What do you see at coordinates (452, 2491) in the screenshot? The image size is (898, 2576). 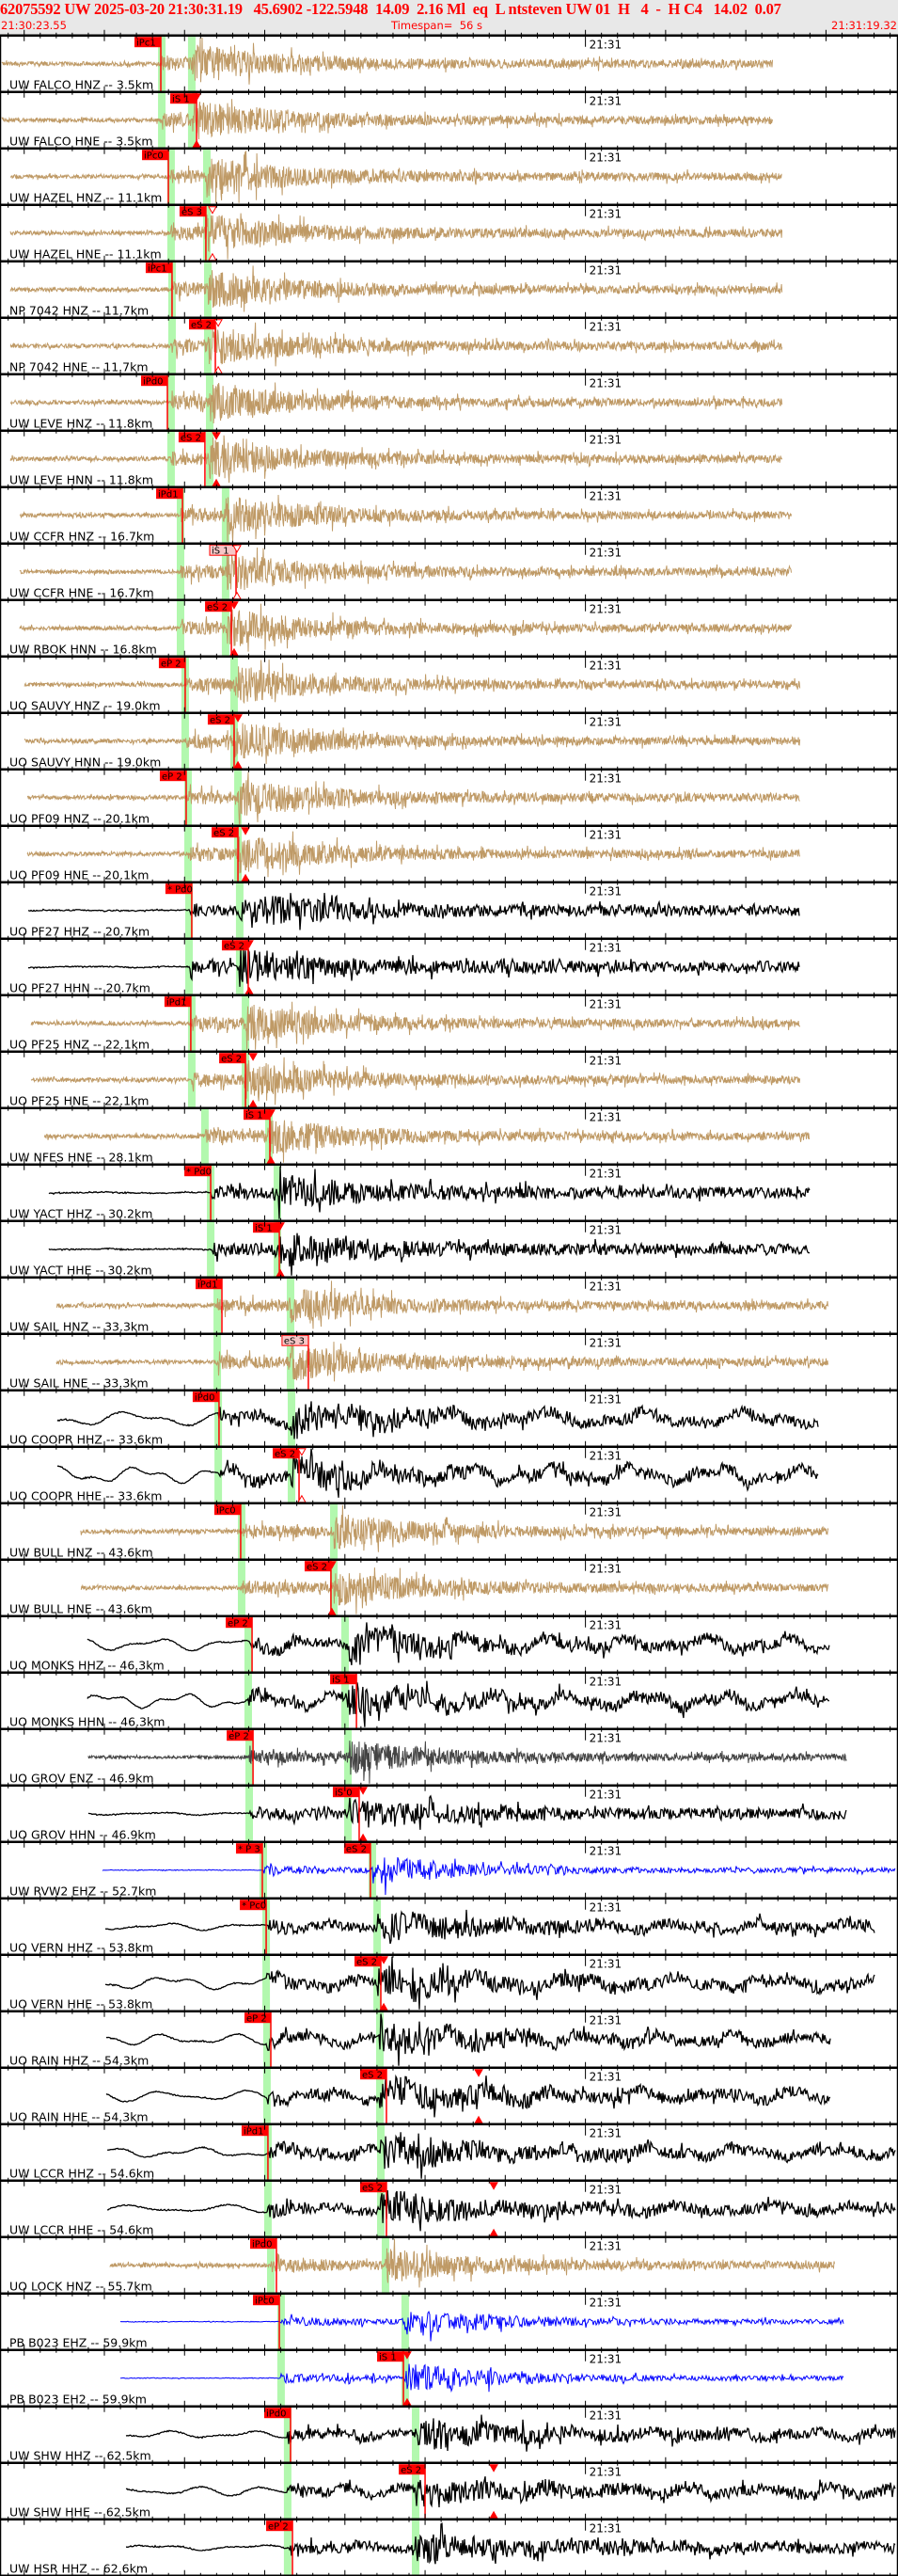 I see `trace-row: 21:31 eS 2 UW SHW HHE -- 62.5km` at bounding box center [452, 2491].